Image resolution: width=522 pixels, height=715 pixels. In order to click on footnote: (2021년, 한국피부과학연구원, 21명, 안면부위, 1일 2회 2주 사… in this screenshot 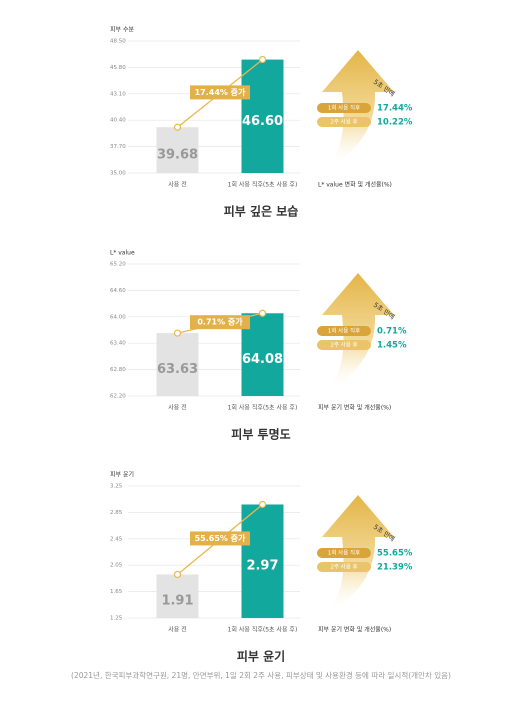, I will do `click(261, 675)`.